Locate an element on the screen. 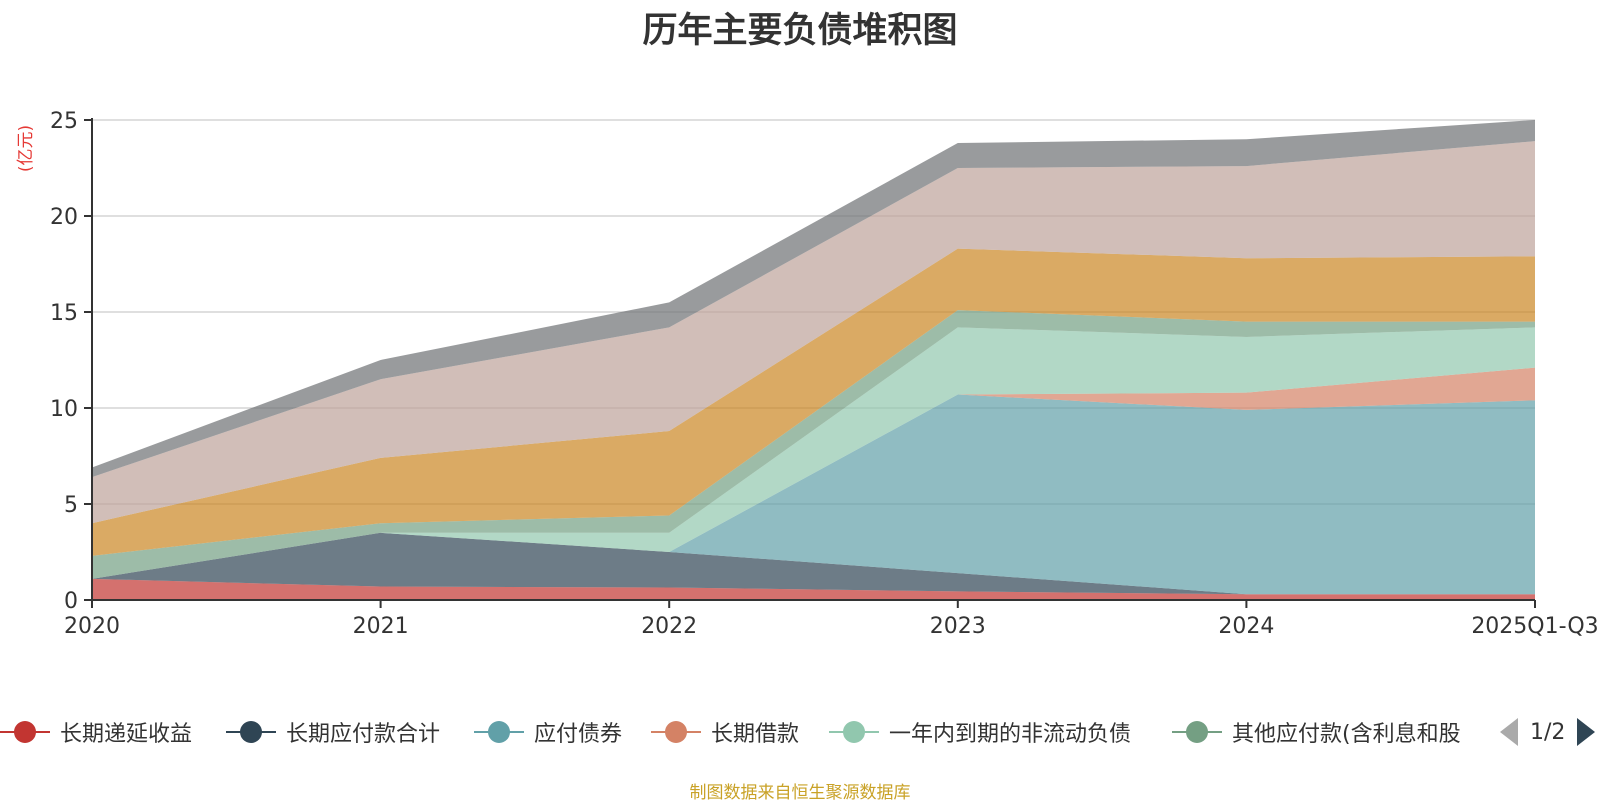 This screenshot has width=1600, height=803. legend-item: 一年内到期的非流动负债 is located at coordinates (980, 732).